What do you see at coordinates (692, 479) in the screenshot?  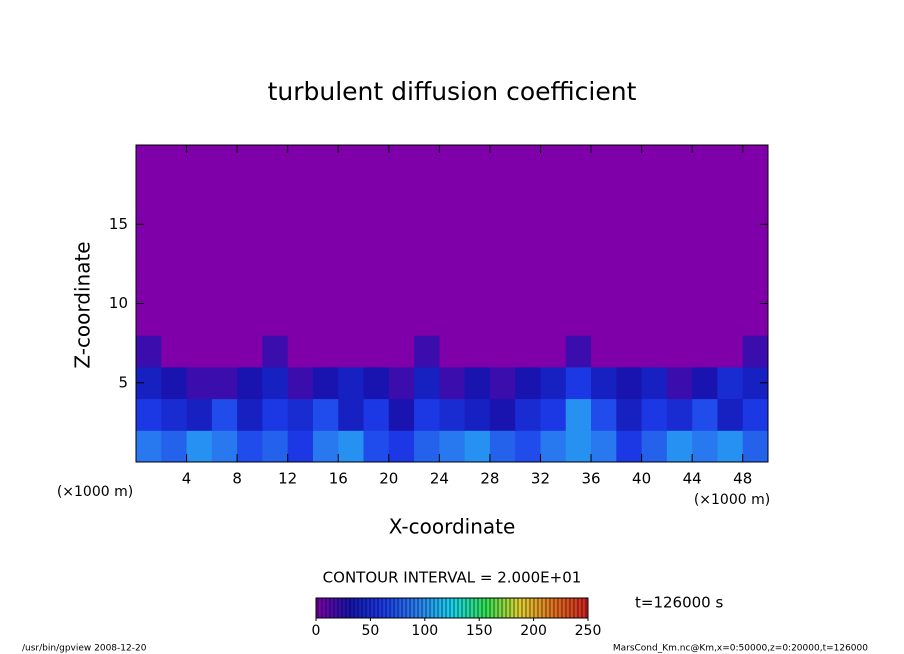 I see `x-tick-label: 44` at bounding box center [692, 479].